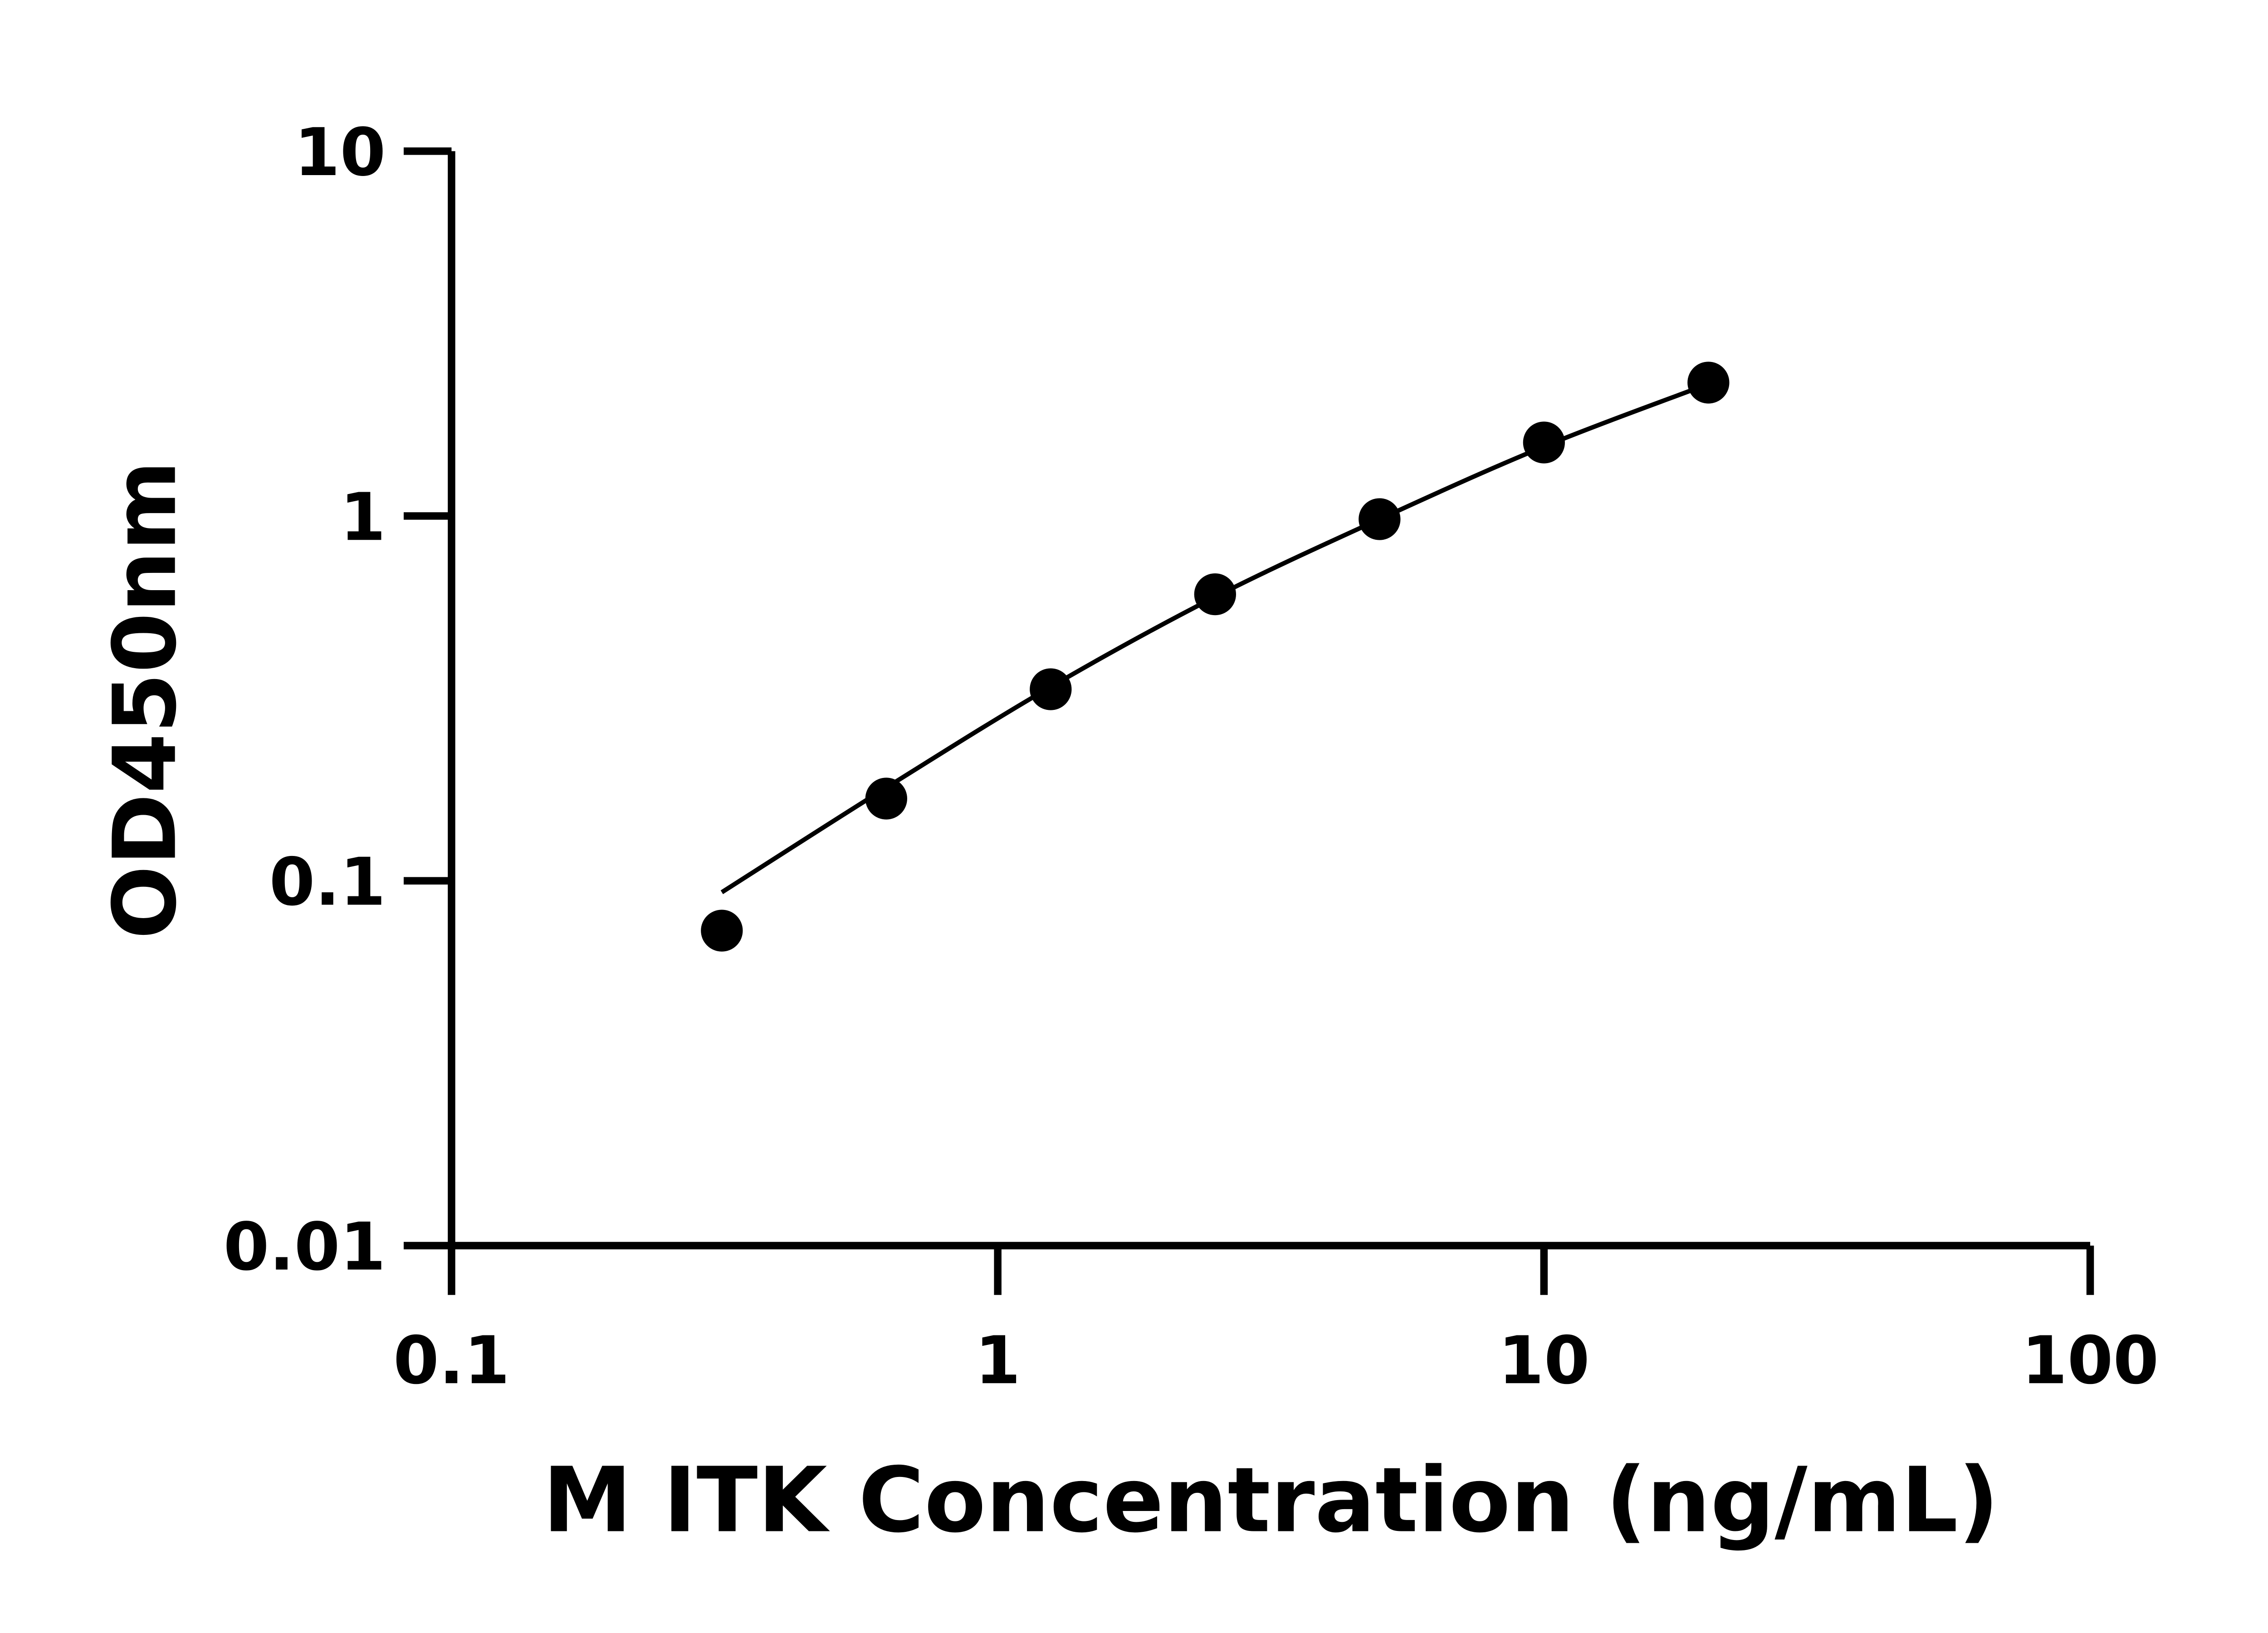 The height and width of the screenshot is (1633, 2268). I want to click on fit-curve, so click(1215, 638).